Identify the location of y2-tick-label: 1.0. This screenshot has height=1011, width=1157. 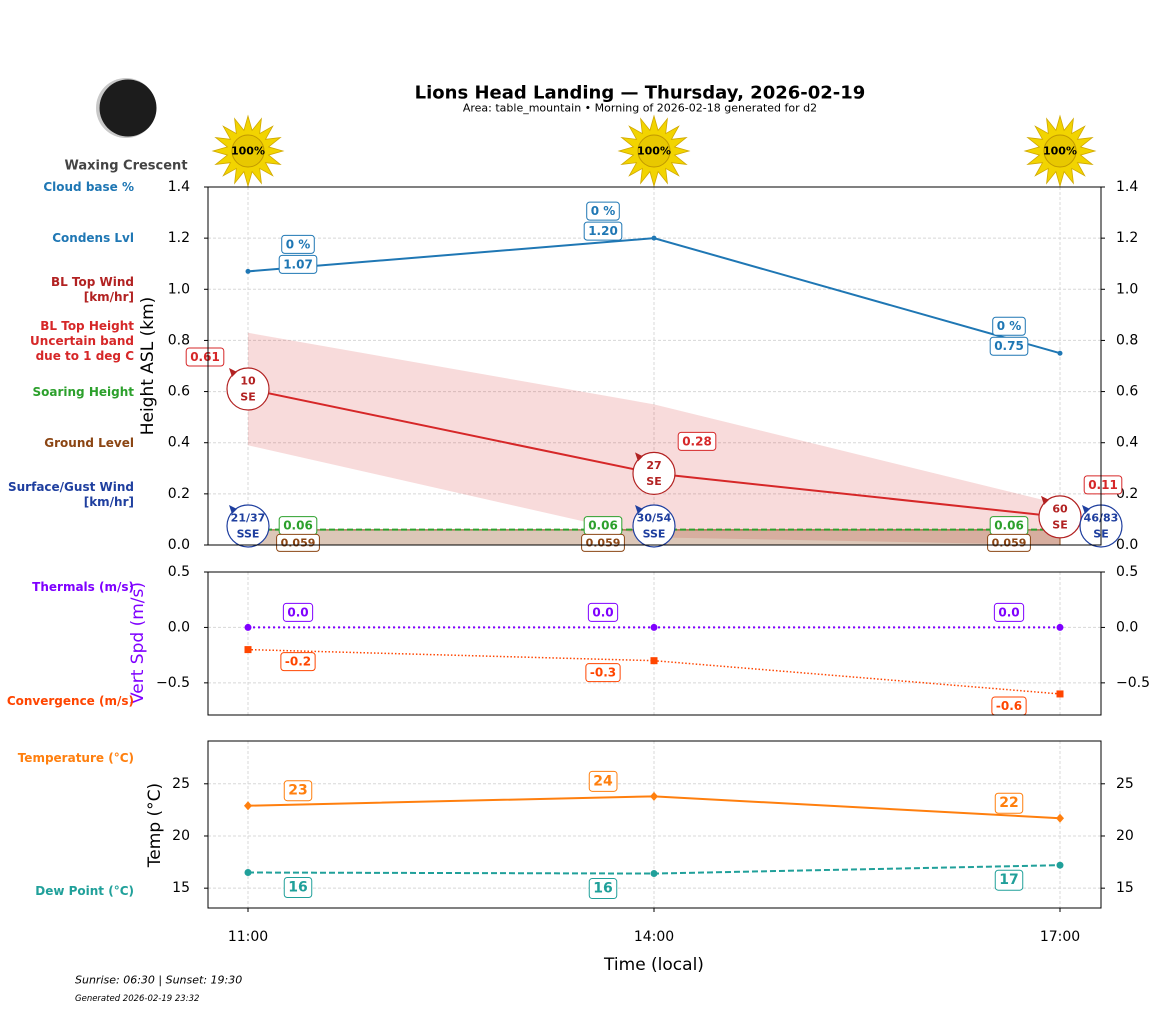
(1127, 289).